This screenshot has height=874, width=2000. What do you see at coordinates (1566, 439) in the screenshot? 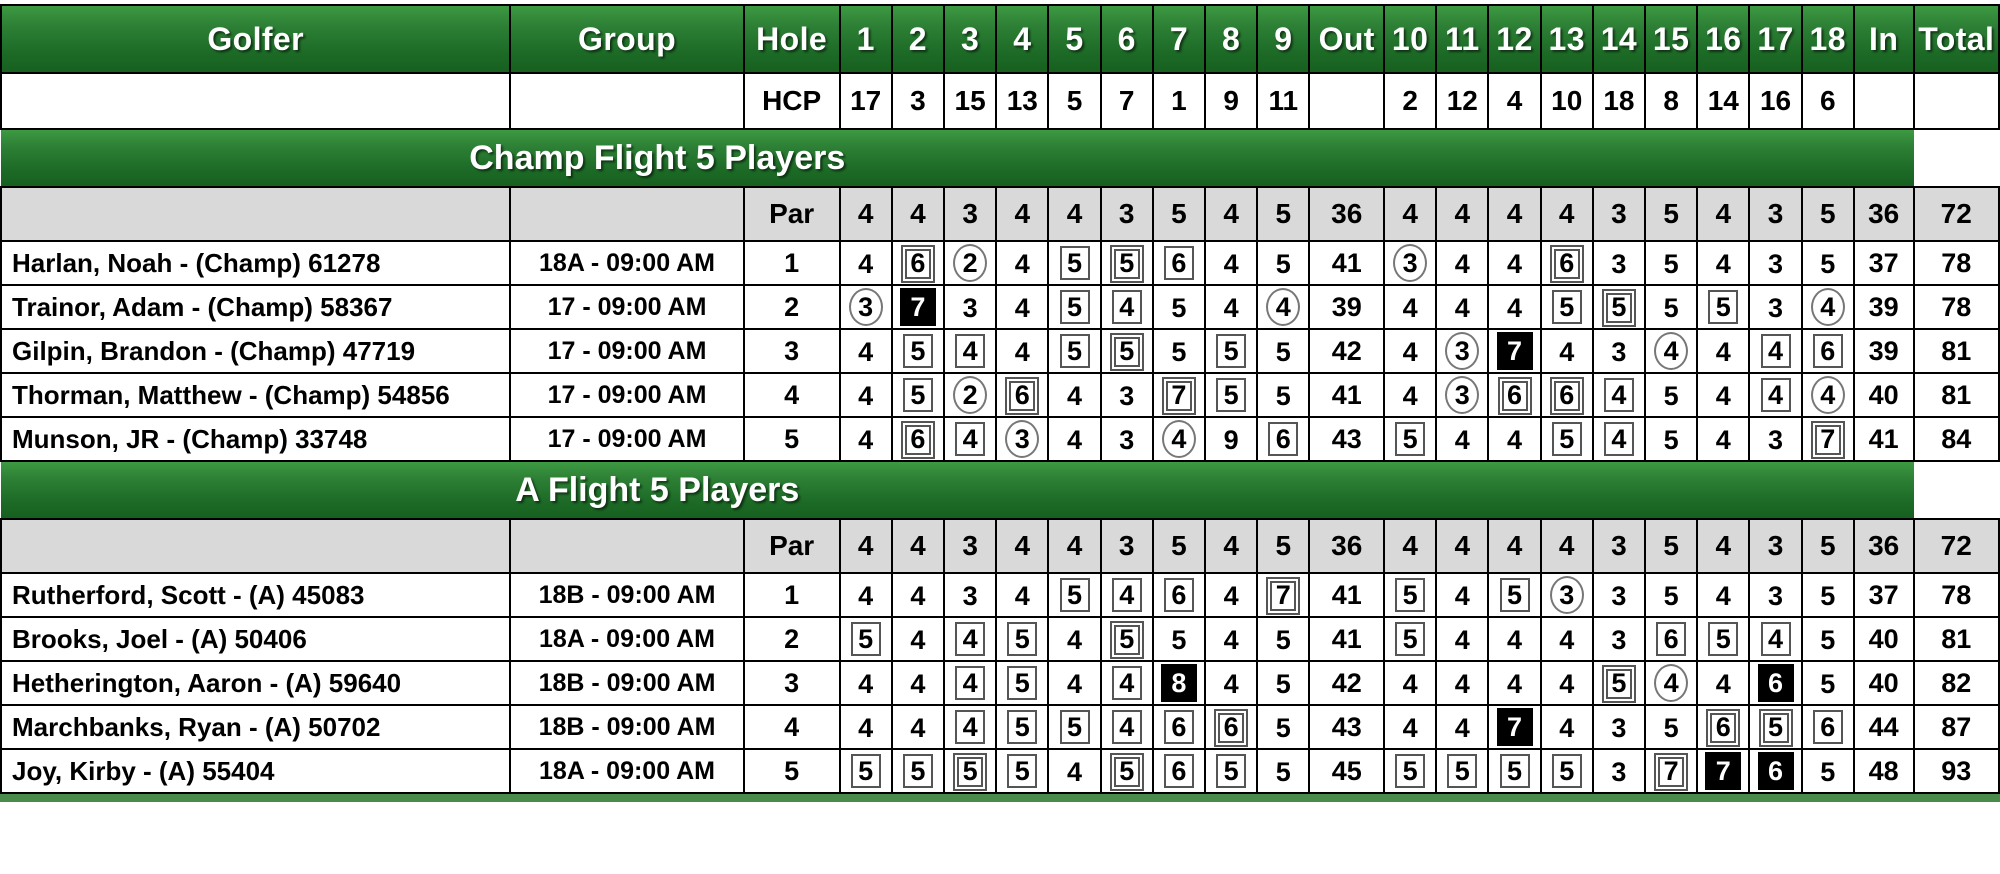
I see `score-hole-13: 5` at bounding box center [1566, 439].